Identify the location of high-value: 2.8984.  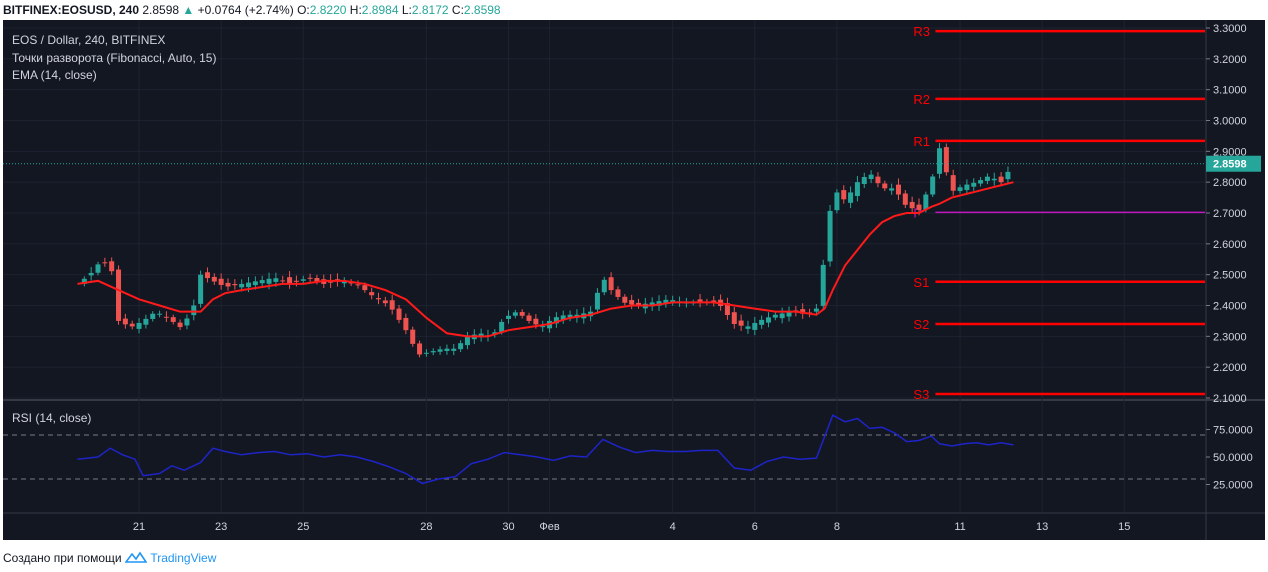
(380, 10).